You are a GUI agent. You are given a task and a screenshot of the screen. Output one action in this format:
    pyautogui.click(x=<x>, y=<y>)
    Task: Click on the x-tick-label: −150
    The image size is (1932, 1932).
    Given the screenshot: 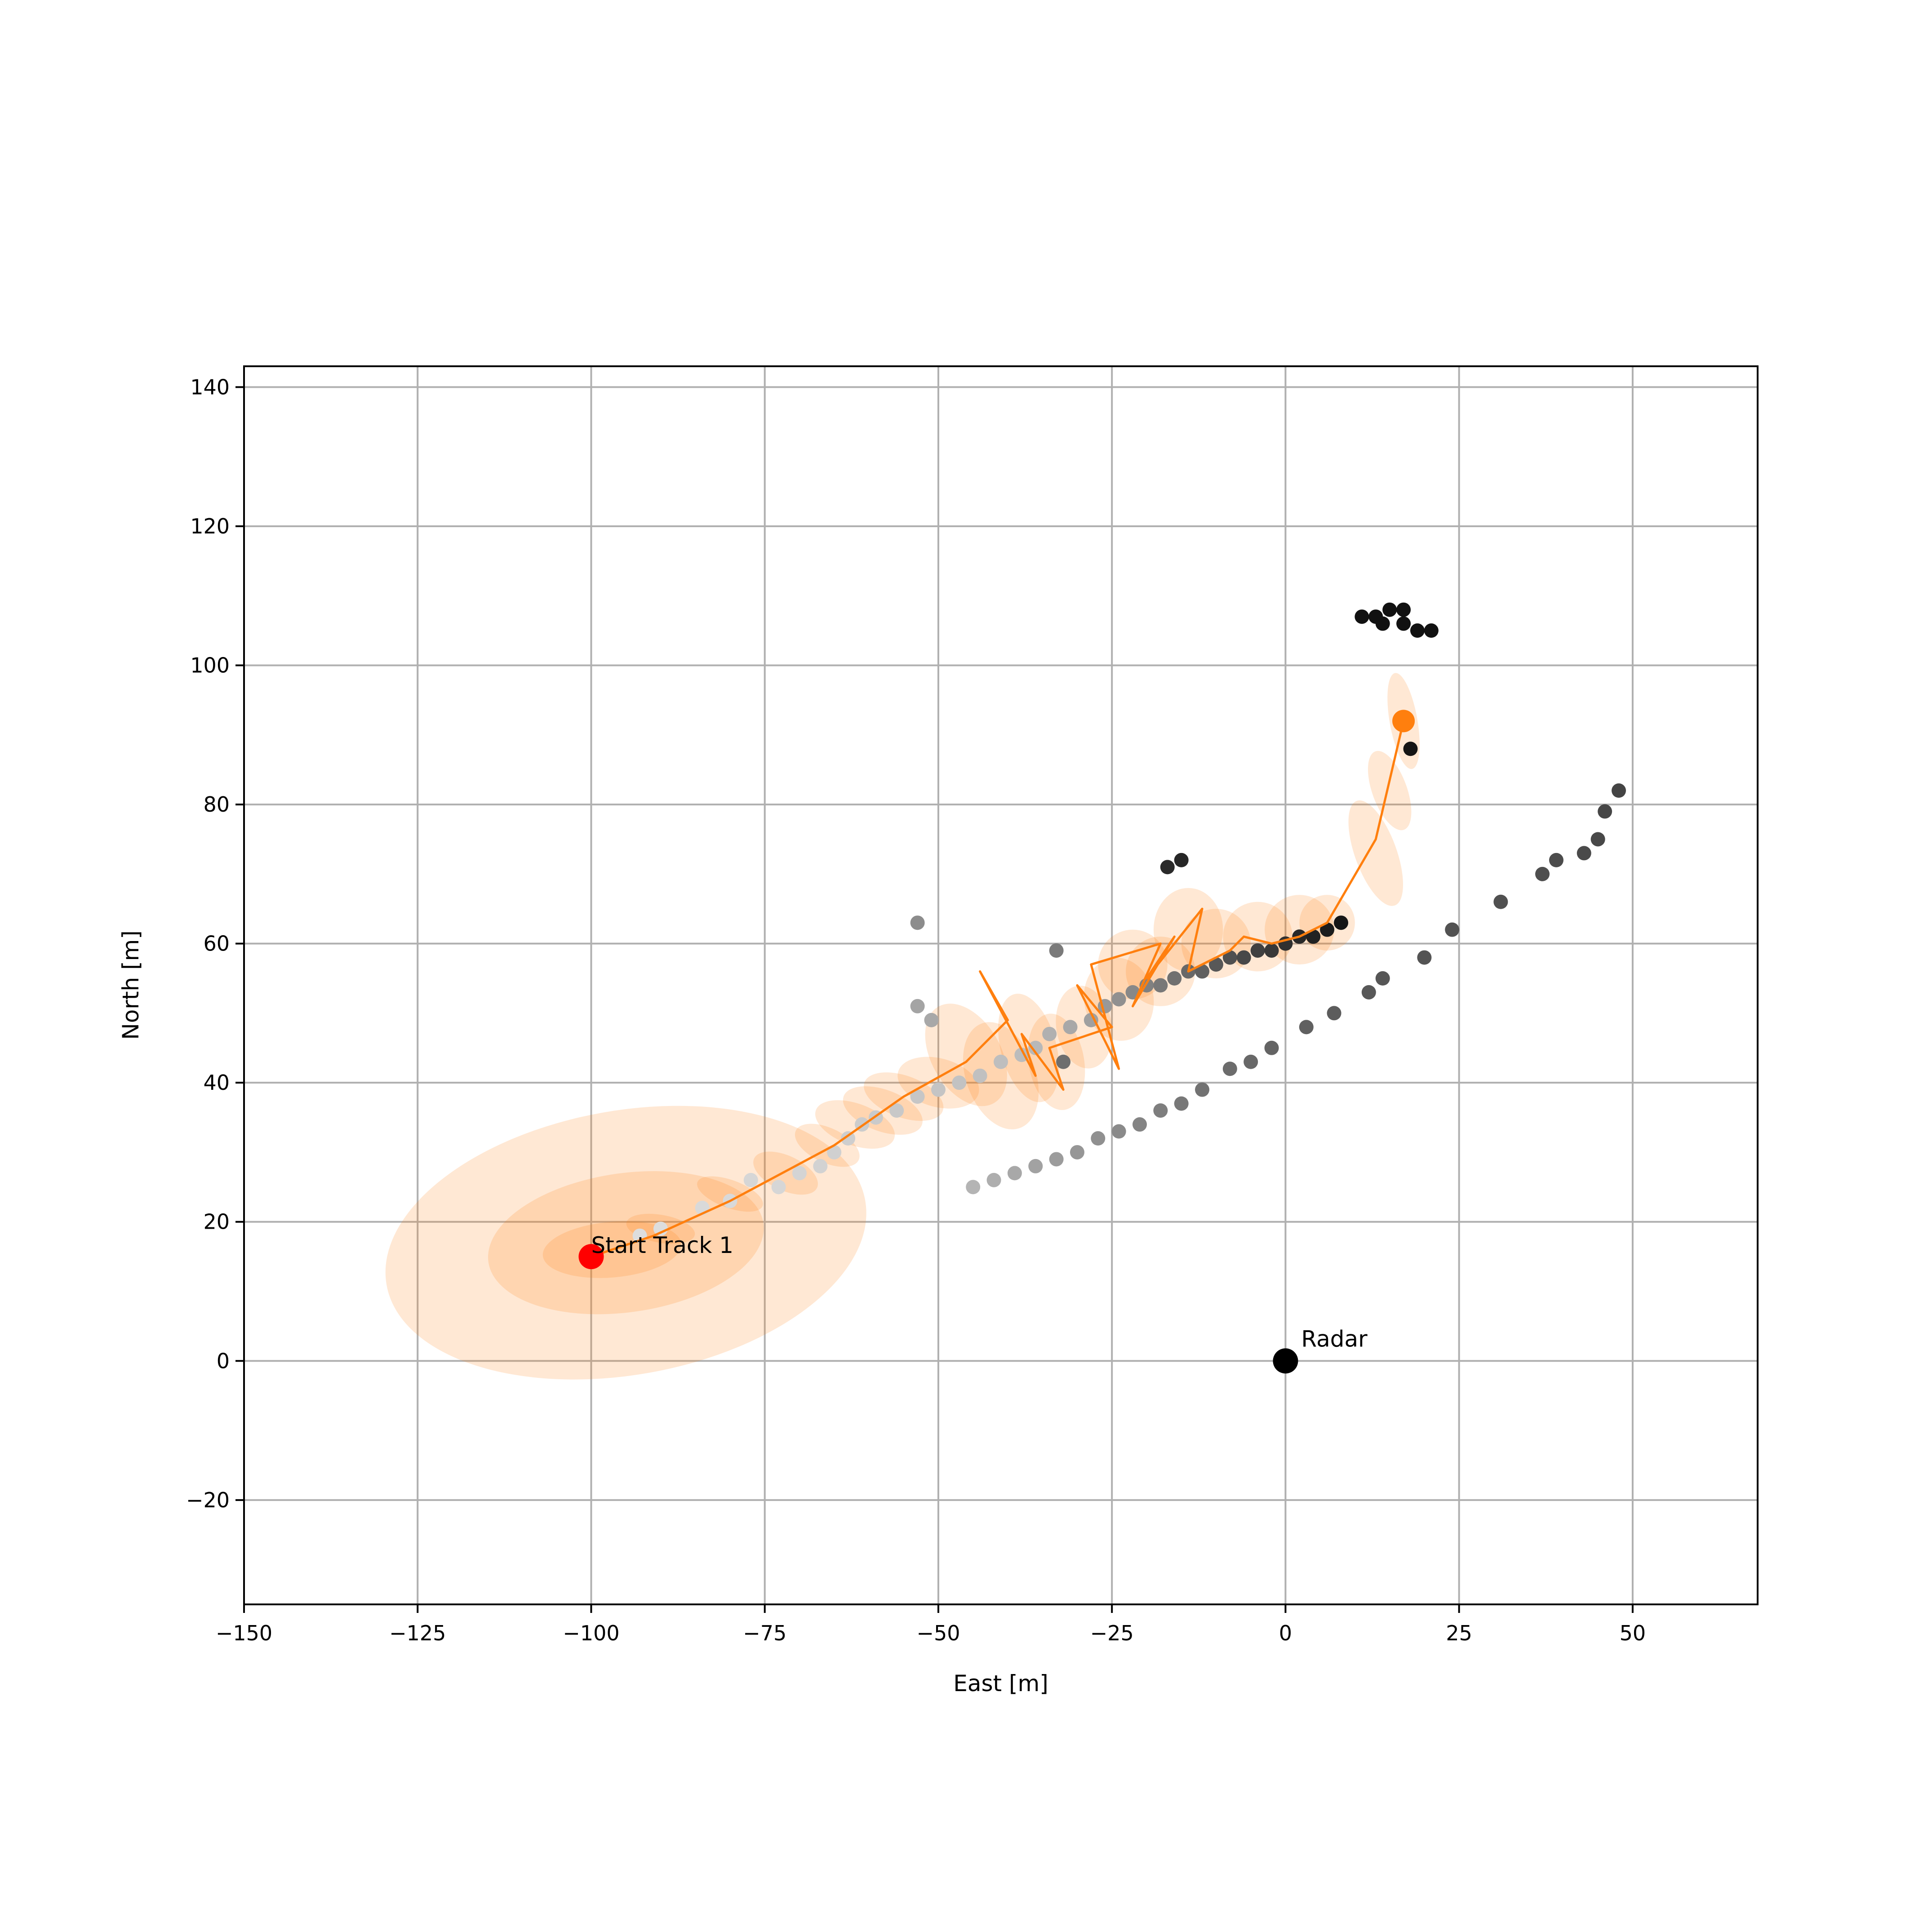 What is the action you would take?
    pyautogui.click(x=244, y=1633)
    